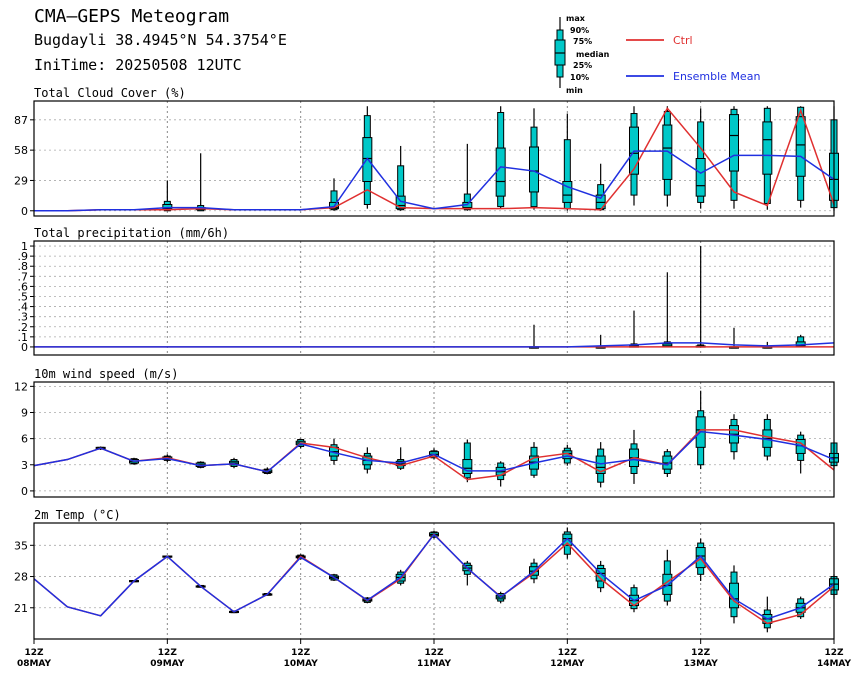 The height and width of the screenshot is (678, 860). I want to click on x-tick-date: 12MAY, so click(567, 664).